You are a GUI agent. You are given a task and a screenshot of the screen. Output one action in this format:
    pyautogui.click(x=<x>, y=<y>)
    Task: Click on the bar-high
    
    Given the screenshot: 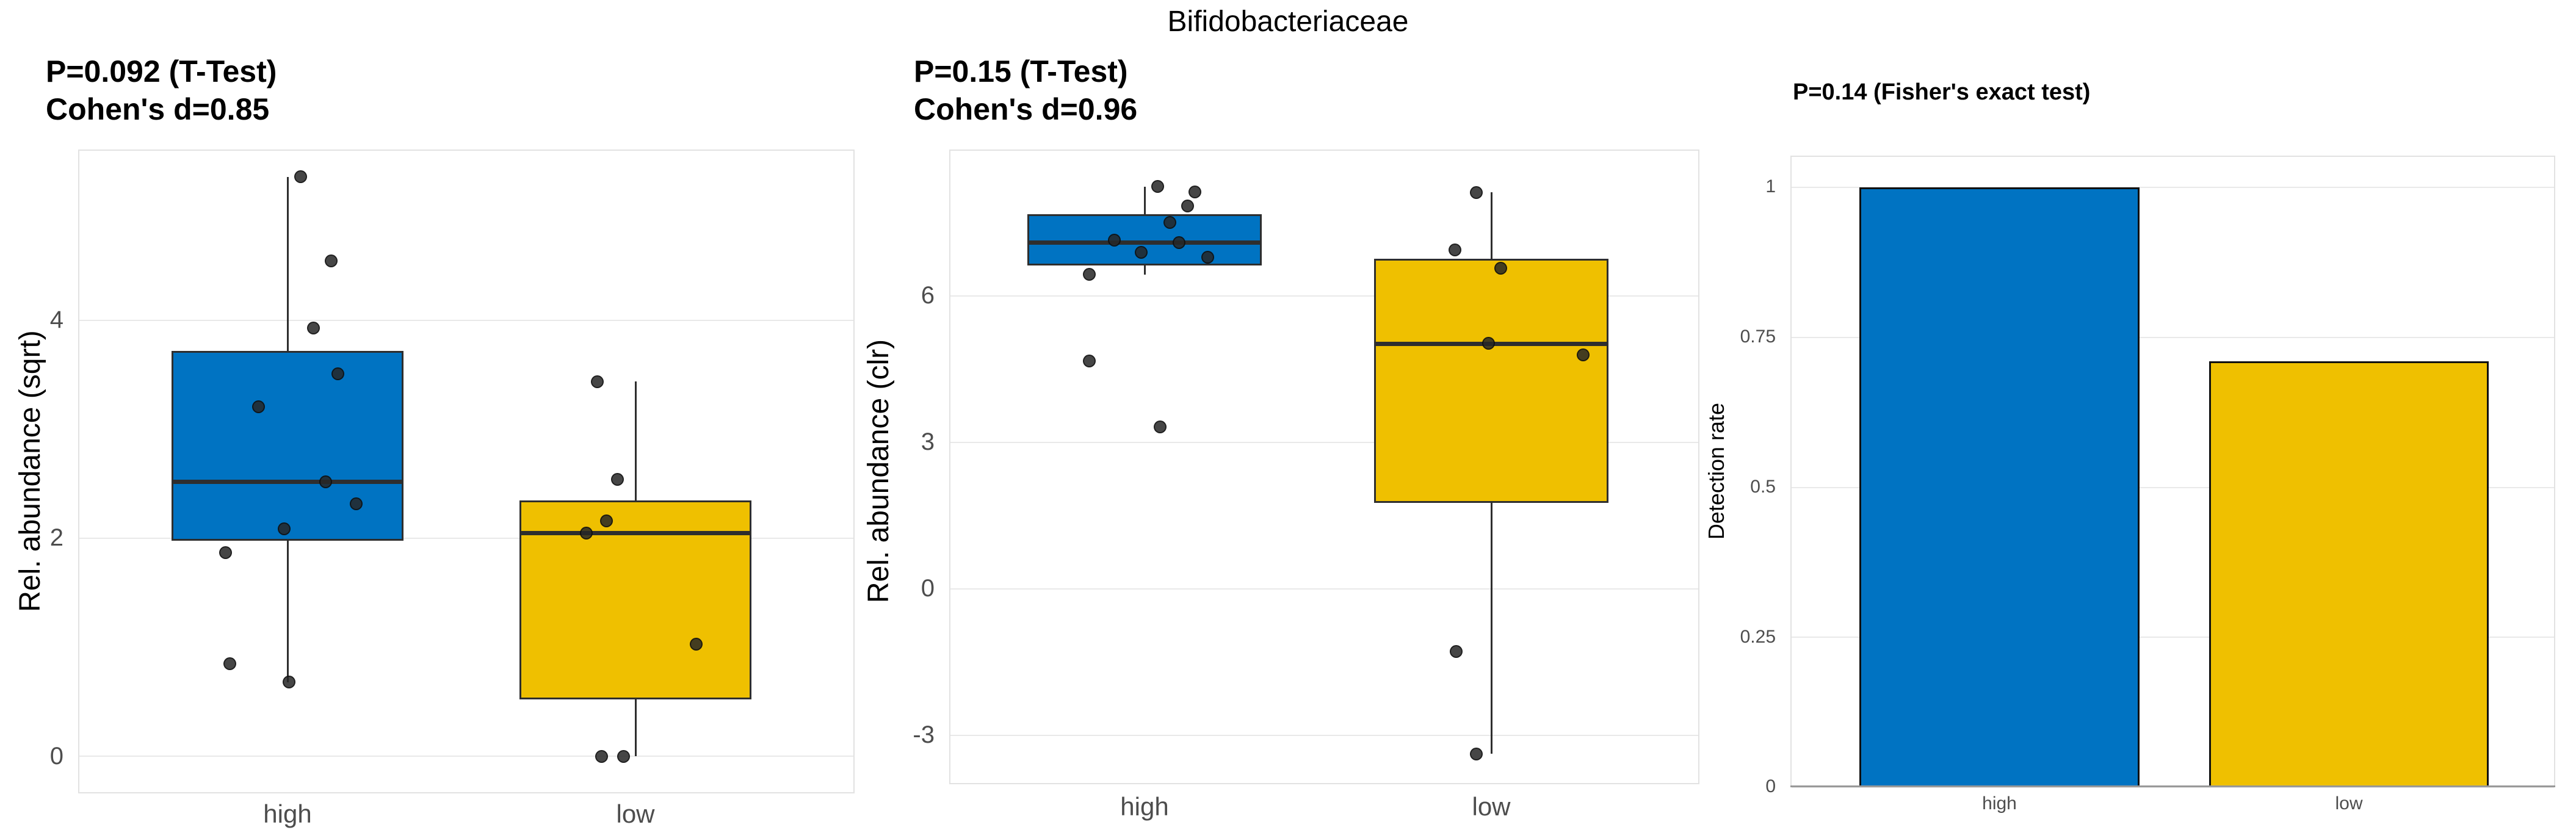 What is the action you would take?
    pyautogui.click(x=1999, y=487)
    